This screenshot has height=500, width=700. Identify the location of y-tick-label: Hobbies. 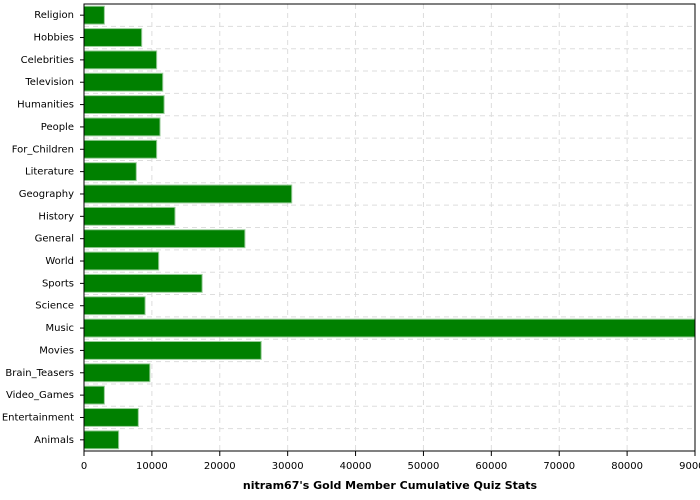
(54, 38).